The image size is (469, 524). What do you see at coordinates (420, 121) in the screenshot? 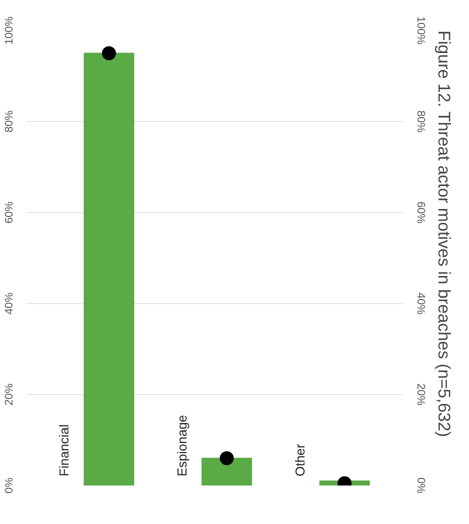
I see `y2-tick-label: 80%` at bounding box center [420, 121].